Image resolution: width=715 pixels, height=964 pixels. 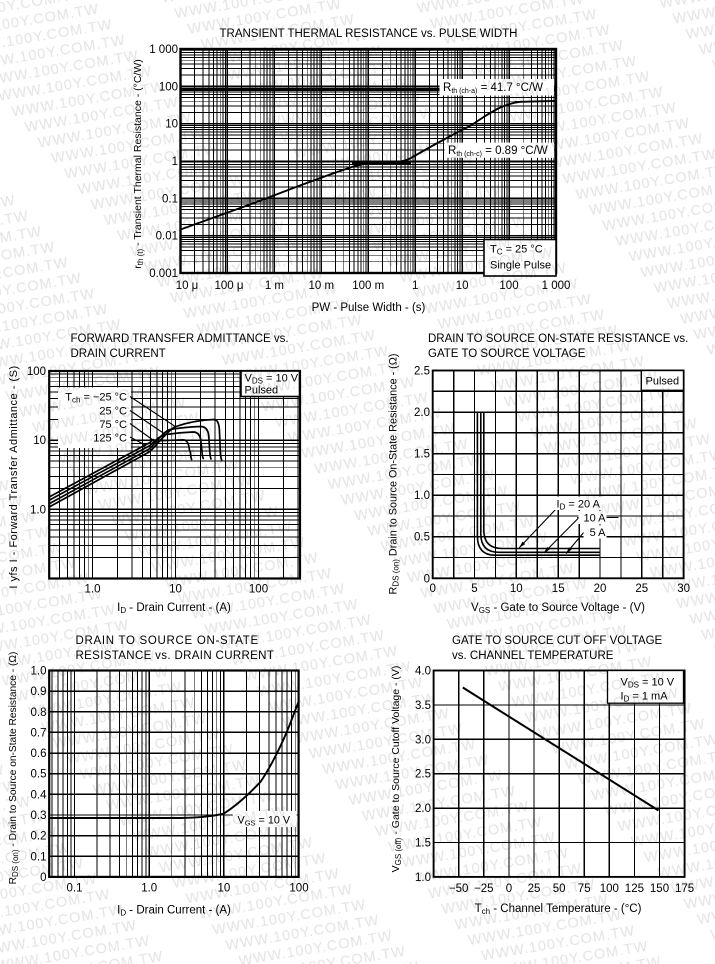 What do you see at coordinates (39, 795) in the screenshot?
I see `svg-text: 0.4` at bounding box center [39, 795].